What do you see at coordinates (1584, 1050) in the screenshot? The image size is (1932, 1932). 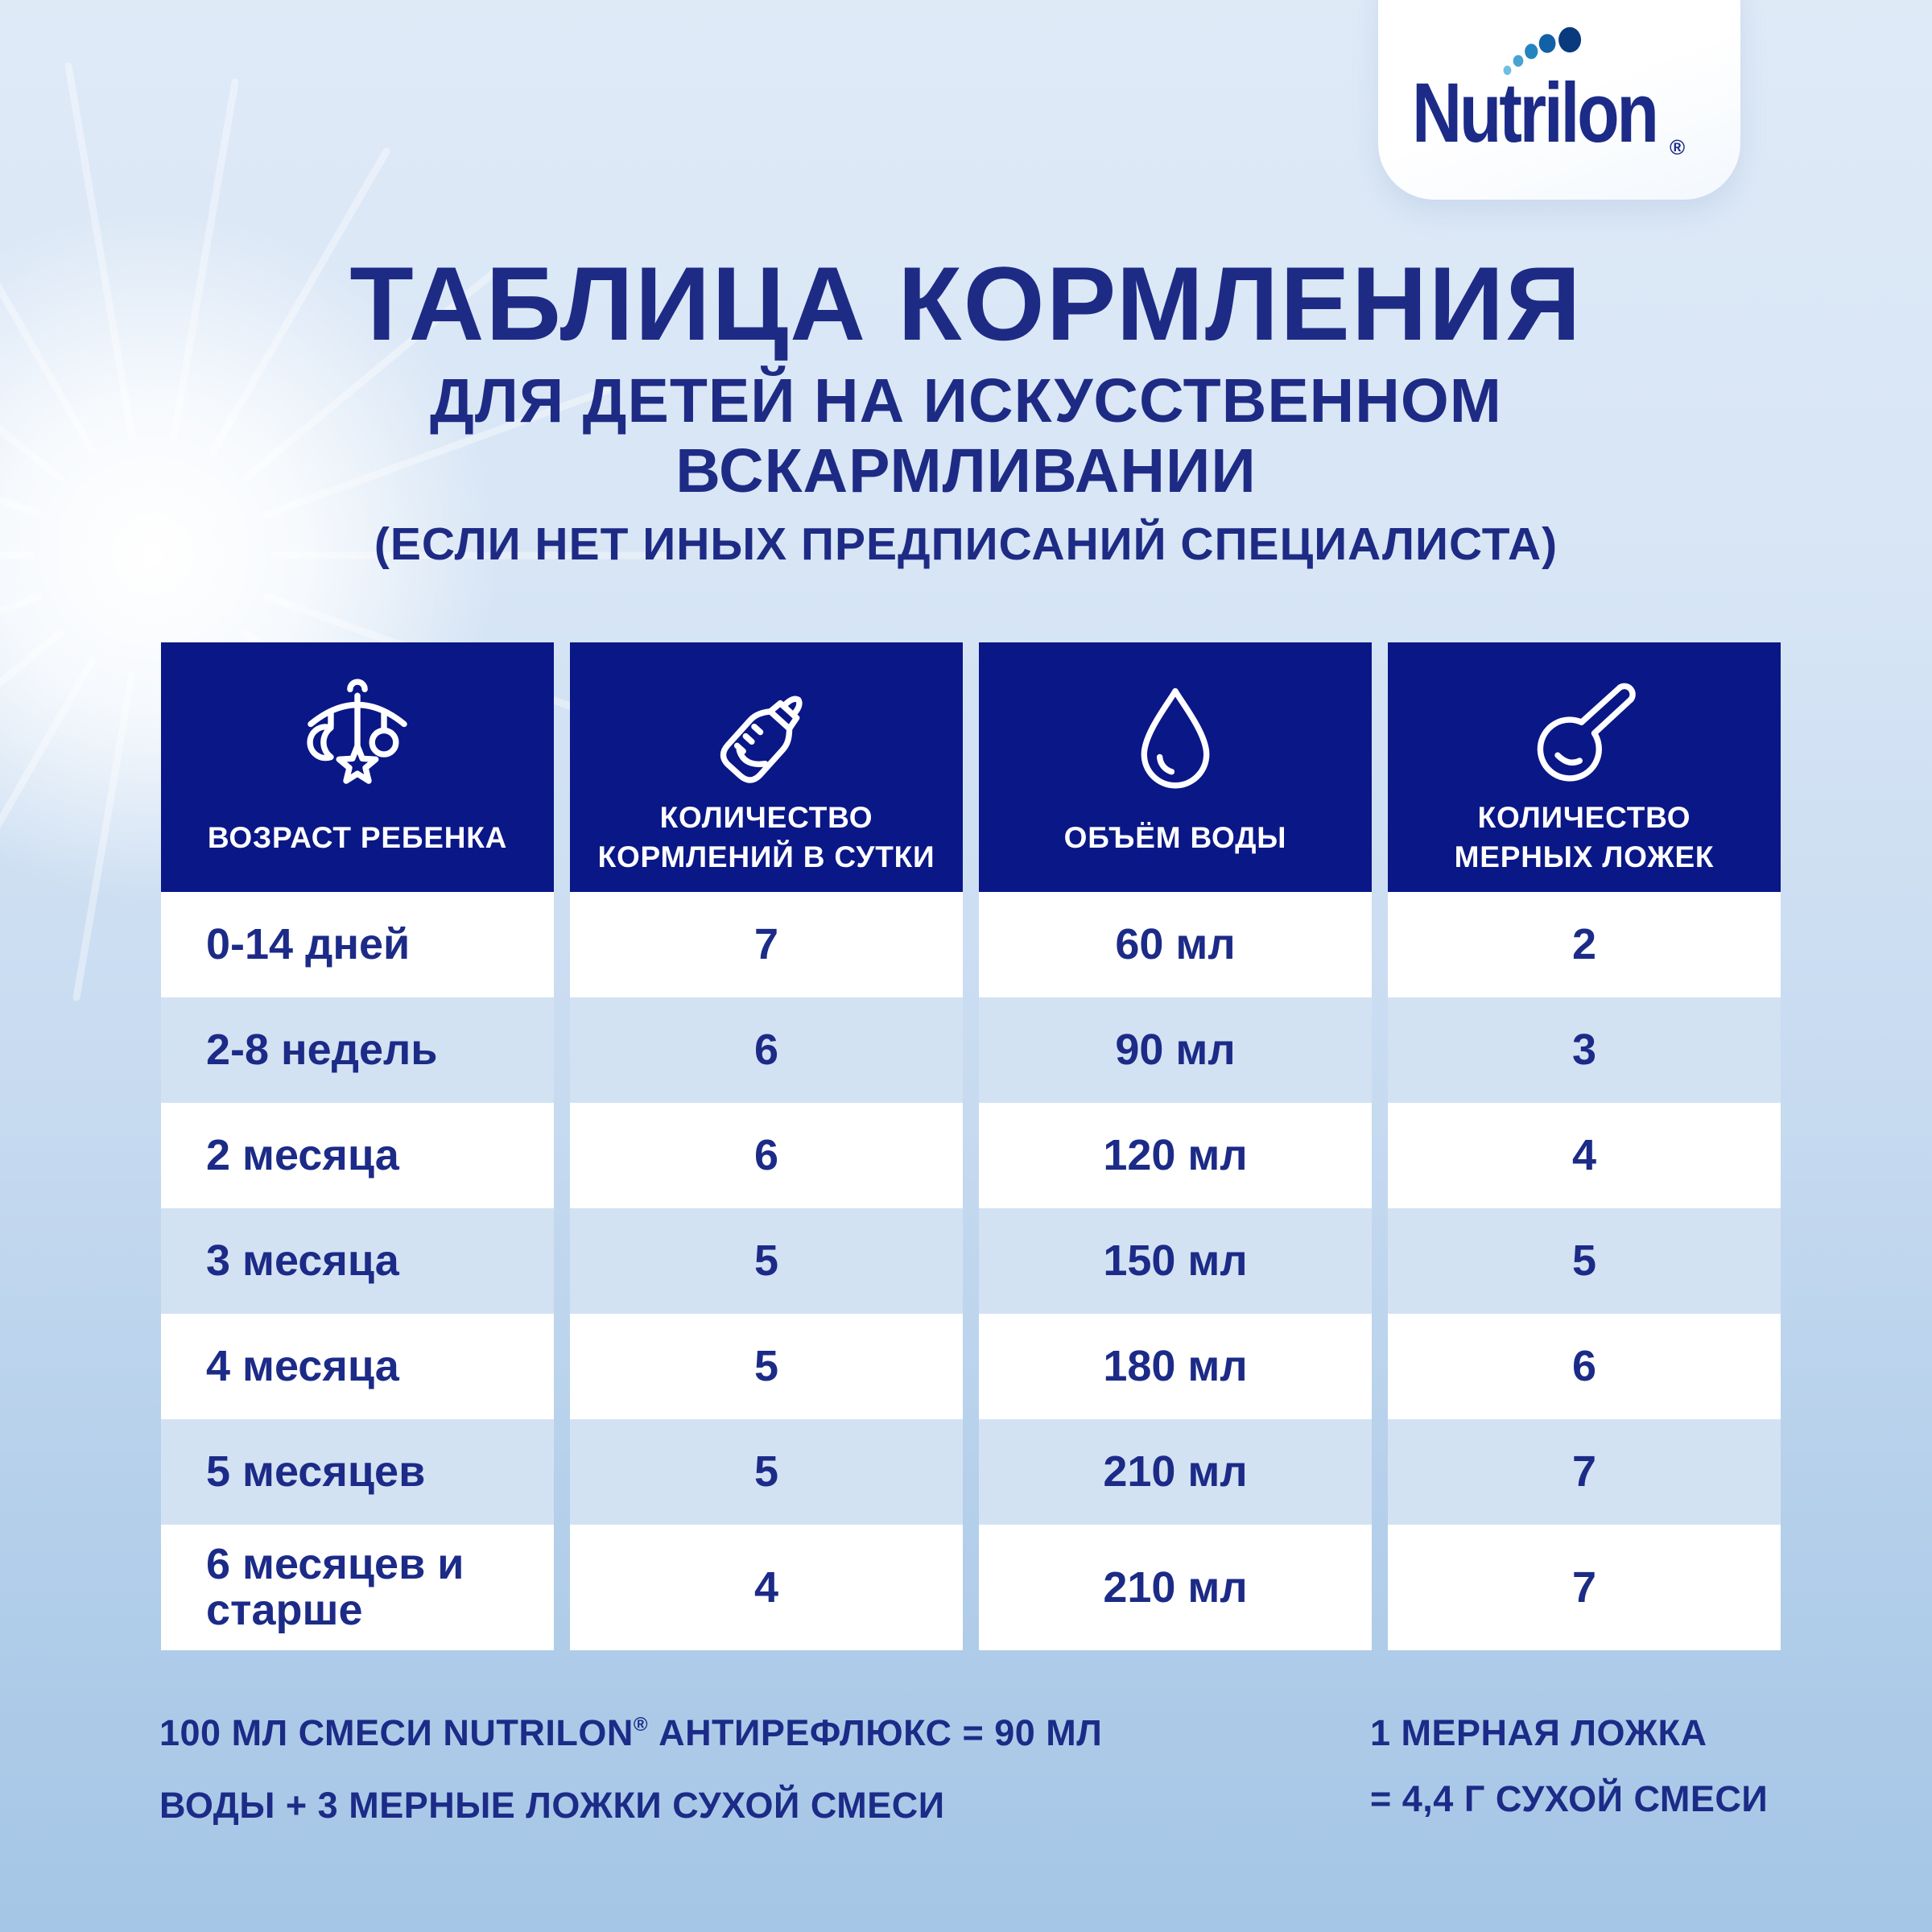 I see `scoops-cell: 3` at bounding box center [1584, 1050].